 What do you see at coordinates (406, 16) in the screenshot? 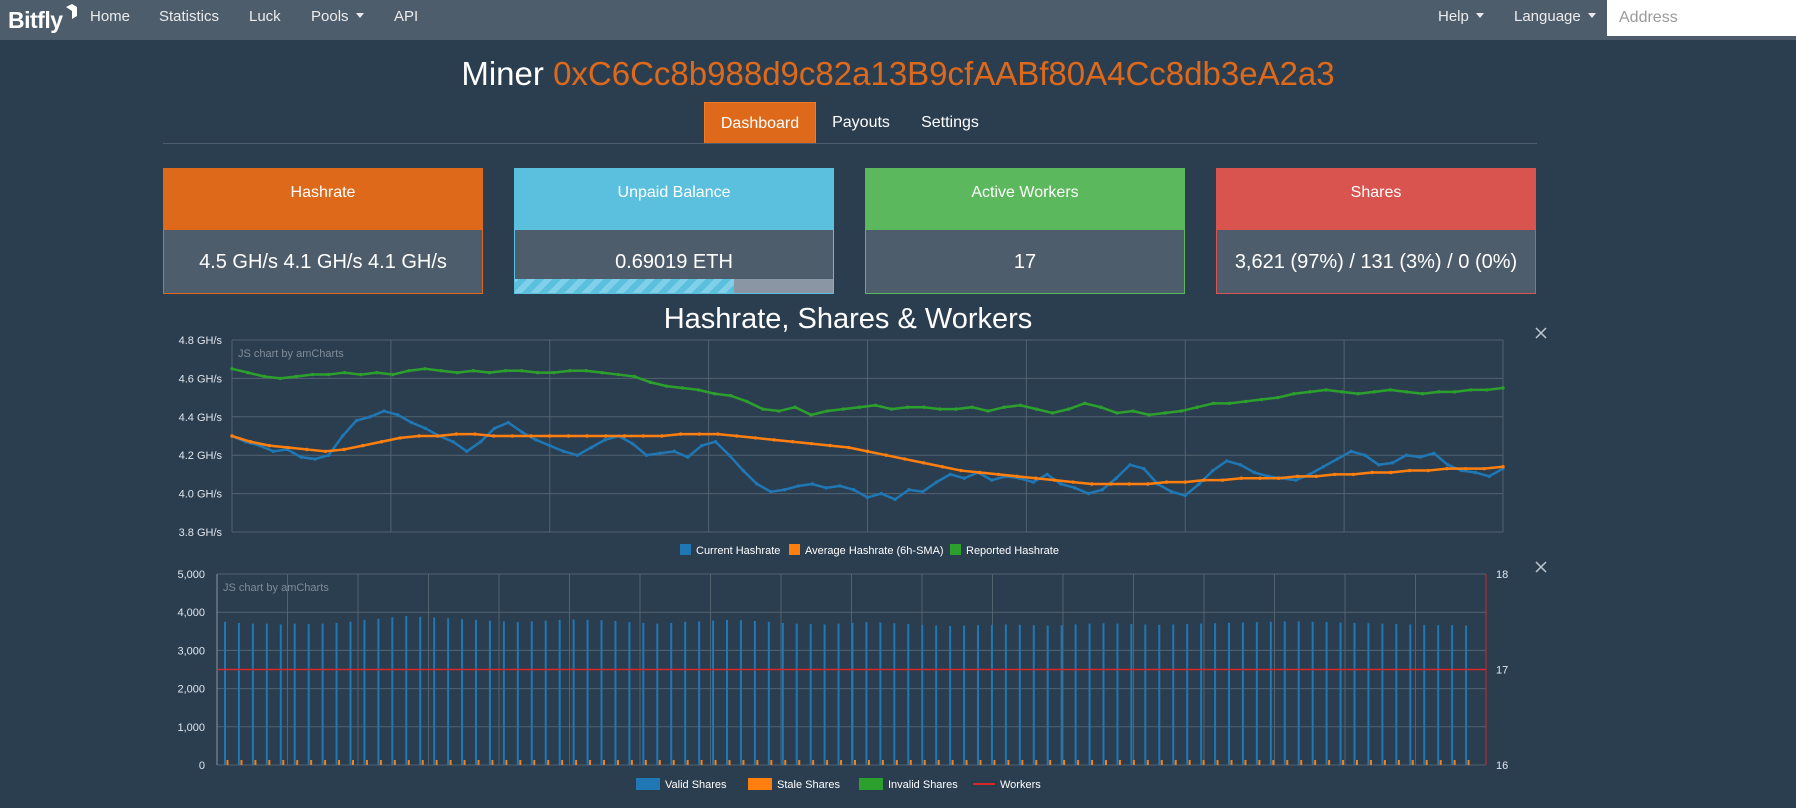
I see `nav-api: API` at bounding box center [406, 16].